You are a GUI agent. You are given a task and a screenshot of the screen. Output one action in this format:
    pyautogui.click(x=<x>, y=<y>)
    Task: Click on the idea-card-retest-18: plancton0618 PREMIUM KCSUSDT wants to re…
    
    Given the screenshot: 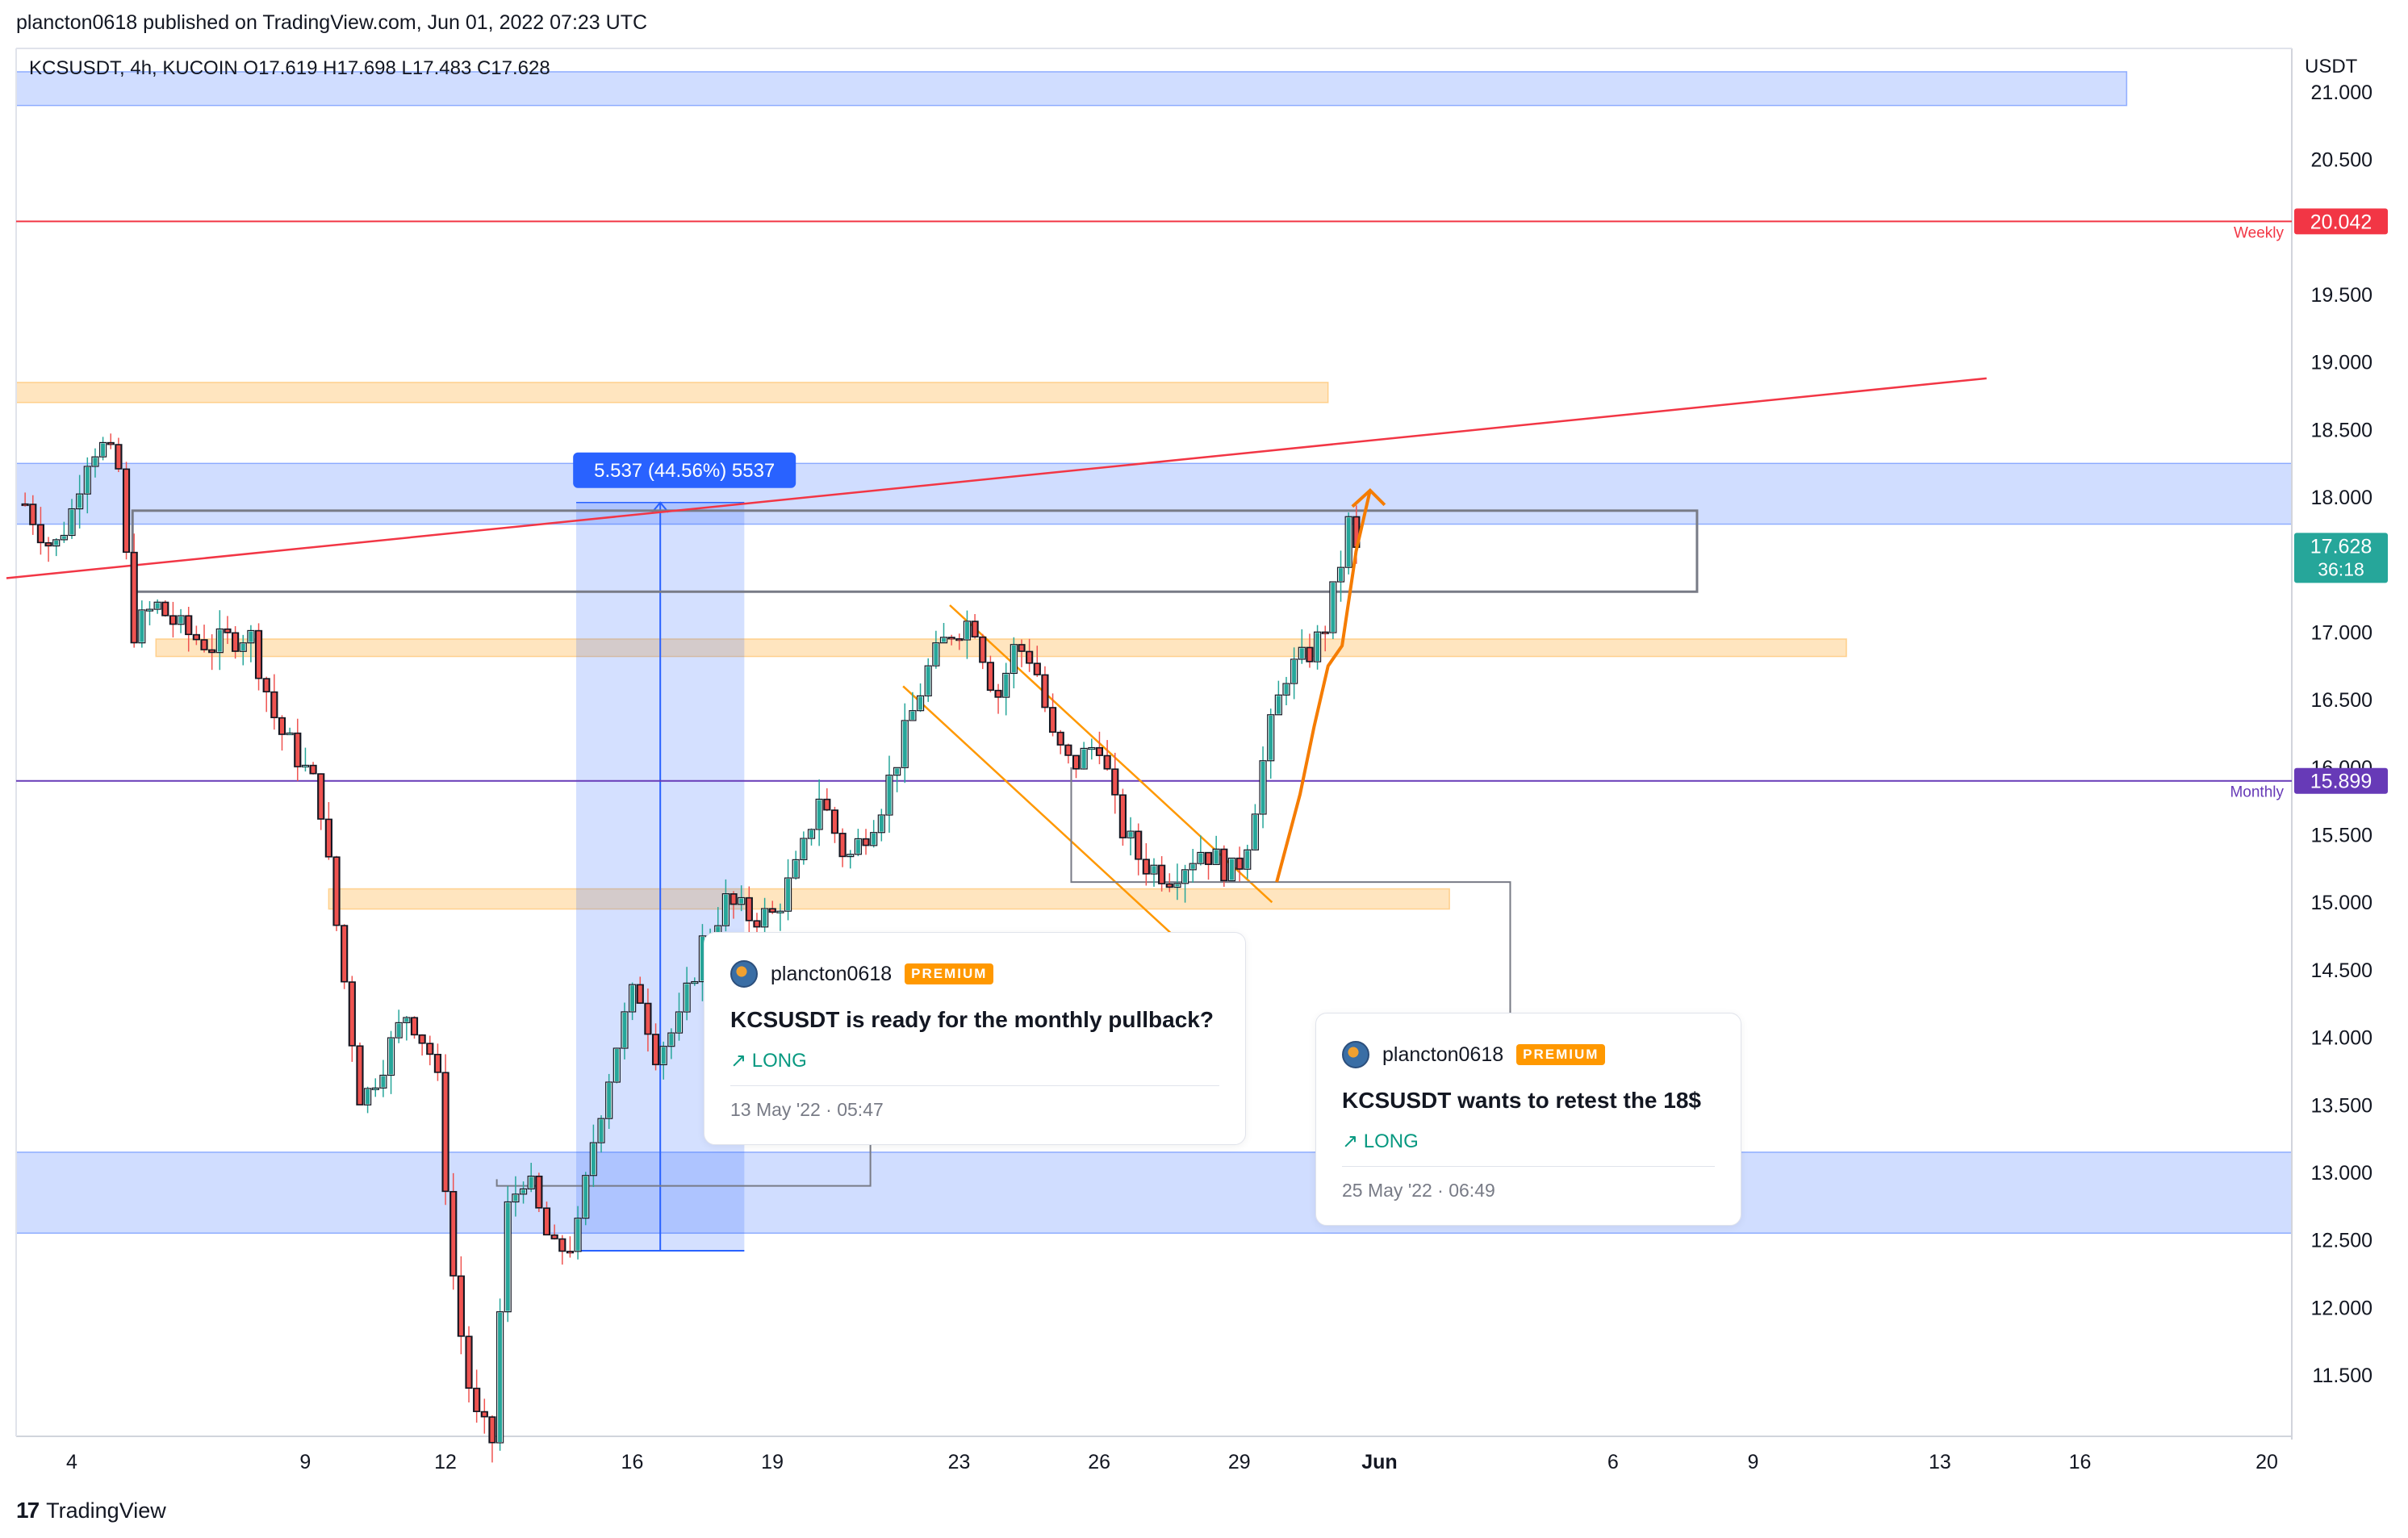 What is the action you would take?
    pyautogui.click(x=1528, y=1119)
    